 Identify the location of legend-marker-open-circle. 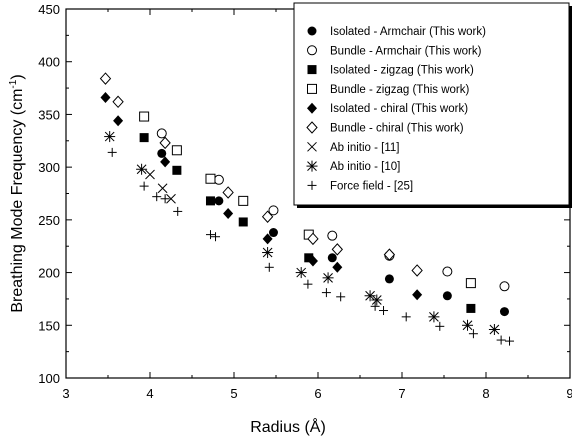
(312, 50).